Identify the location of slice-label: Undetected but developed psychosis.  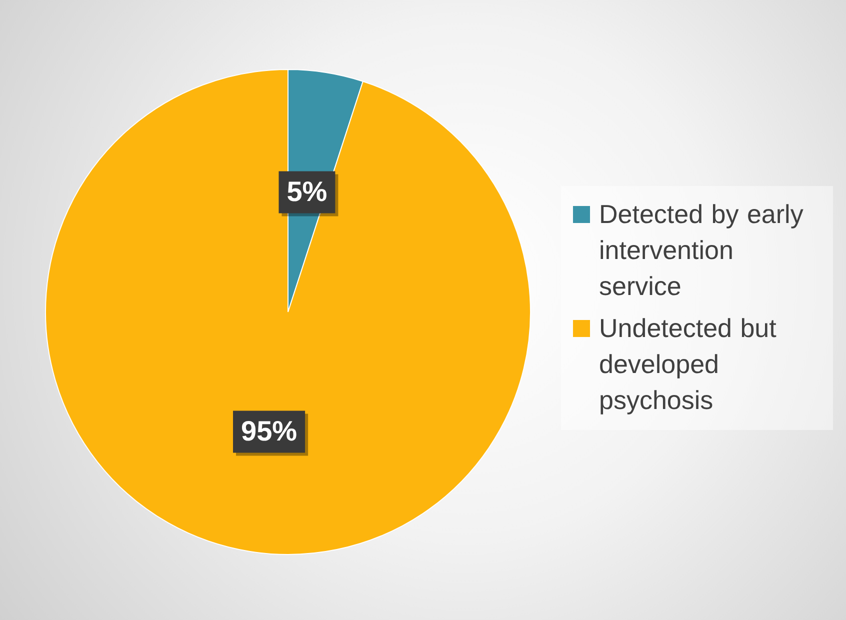
(688, 364).